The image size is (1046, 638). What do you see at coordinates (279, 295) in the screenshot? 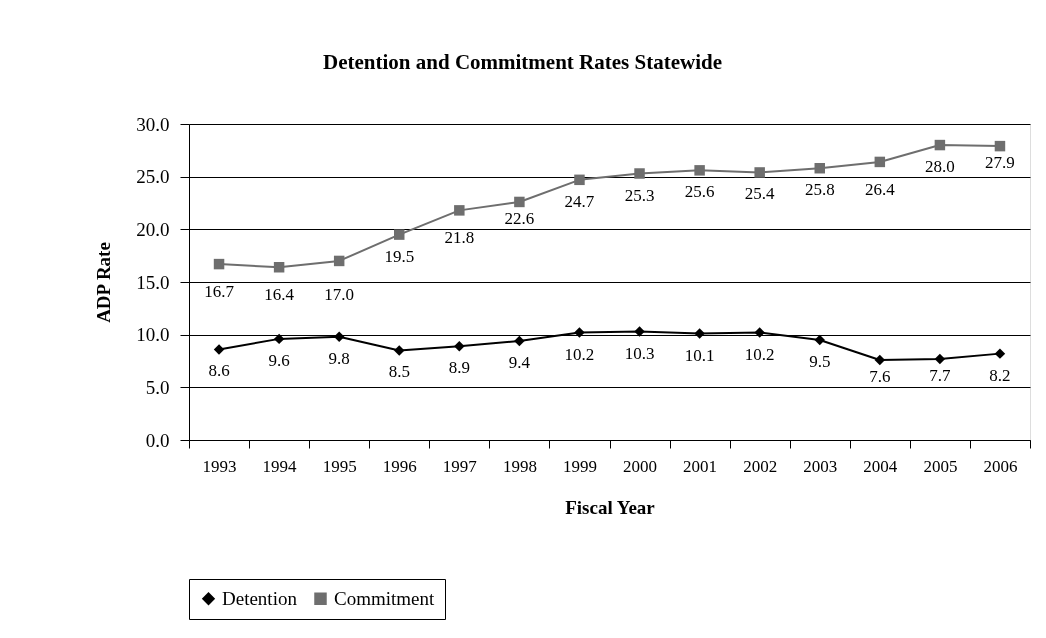
I see `data-label: 16.4` at bounding box center [279, 295].